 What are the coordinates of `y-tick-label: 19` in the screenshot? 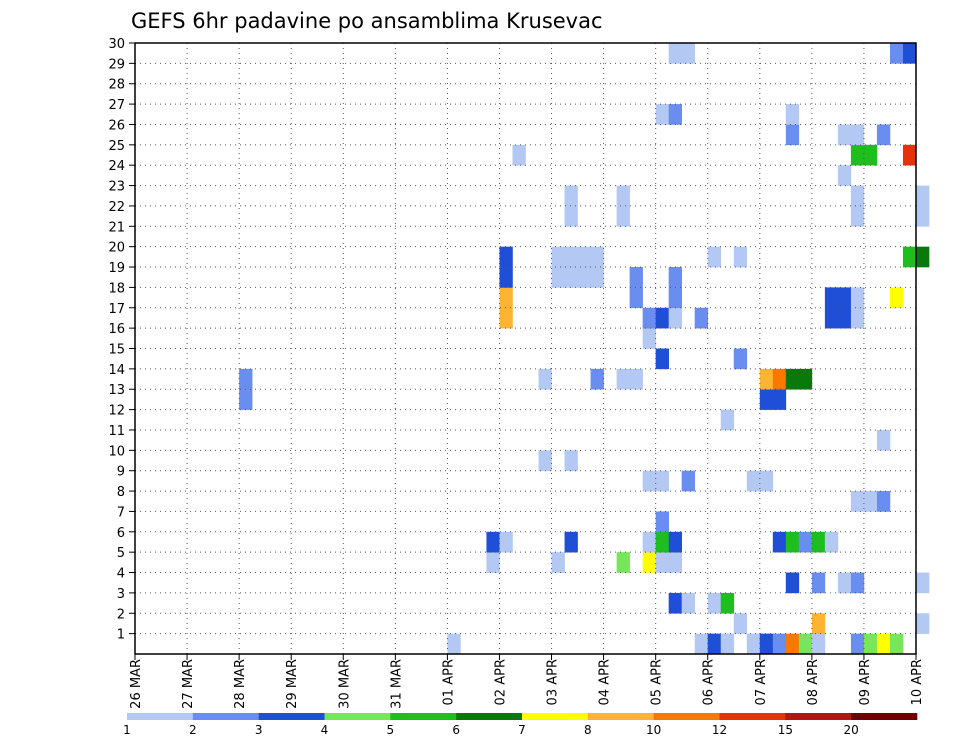 It's located at (116, 268).